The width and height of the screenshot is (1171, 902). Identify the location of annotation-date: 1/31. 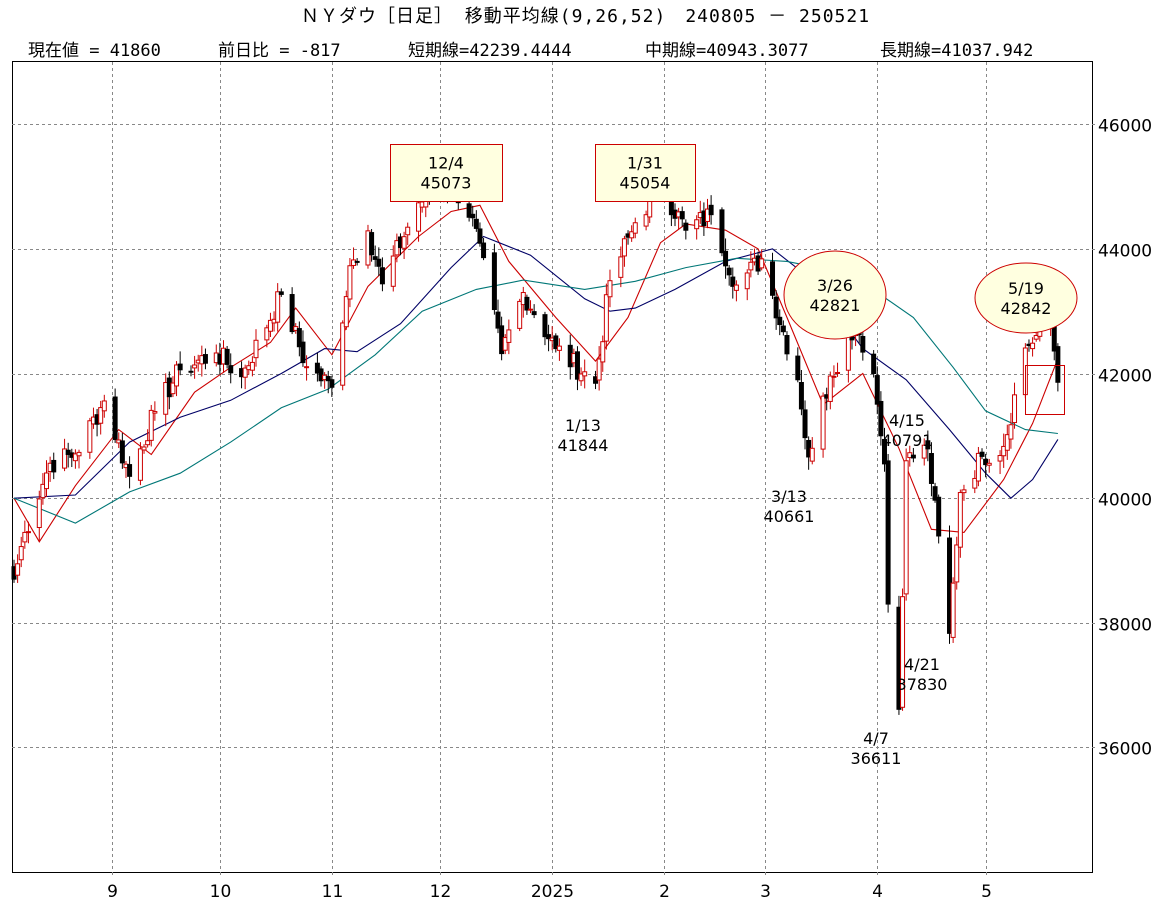
(645, 163).